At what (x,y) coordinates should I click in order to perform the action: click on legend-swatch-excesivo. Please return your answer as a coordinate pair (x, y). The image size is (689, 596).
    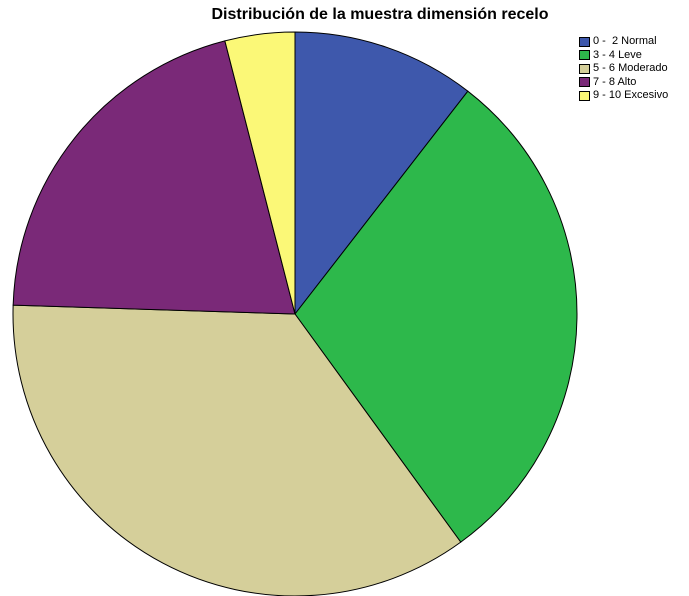
    Looking at the image, I should click on (584, 95).